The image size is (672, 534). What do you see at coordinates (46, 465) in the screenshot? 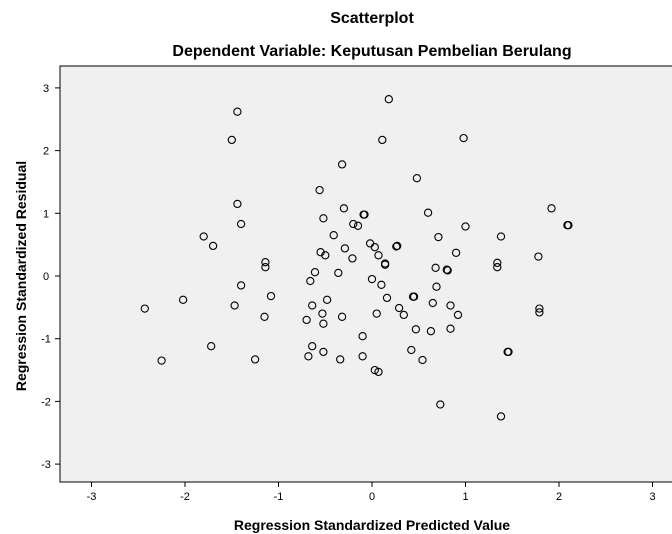
I see `y-tick-label: -3` at bounding box center [46, 465].